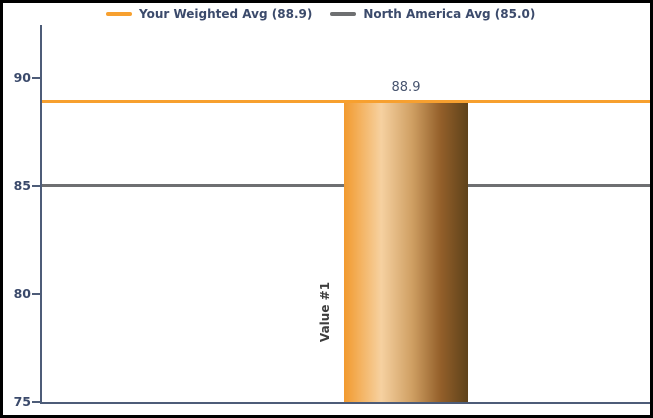 The height and width of the screenshot is (418, 653). I want to click on legend-label: North America Avg (85.0), so click(449, 14).